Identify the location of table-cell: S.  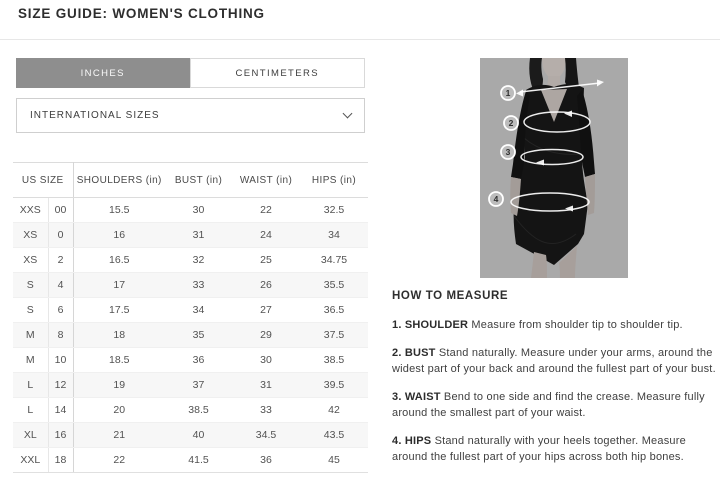
(31, 285).